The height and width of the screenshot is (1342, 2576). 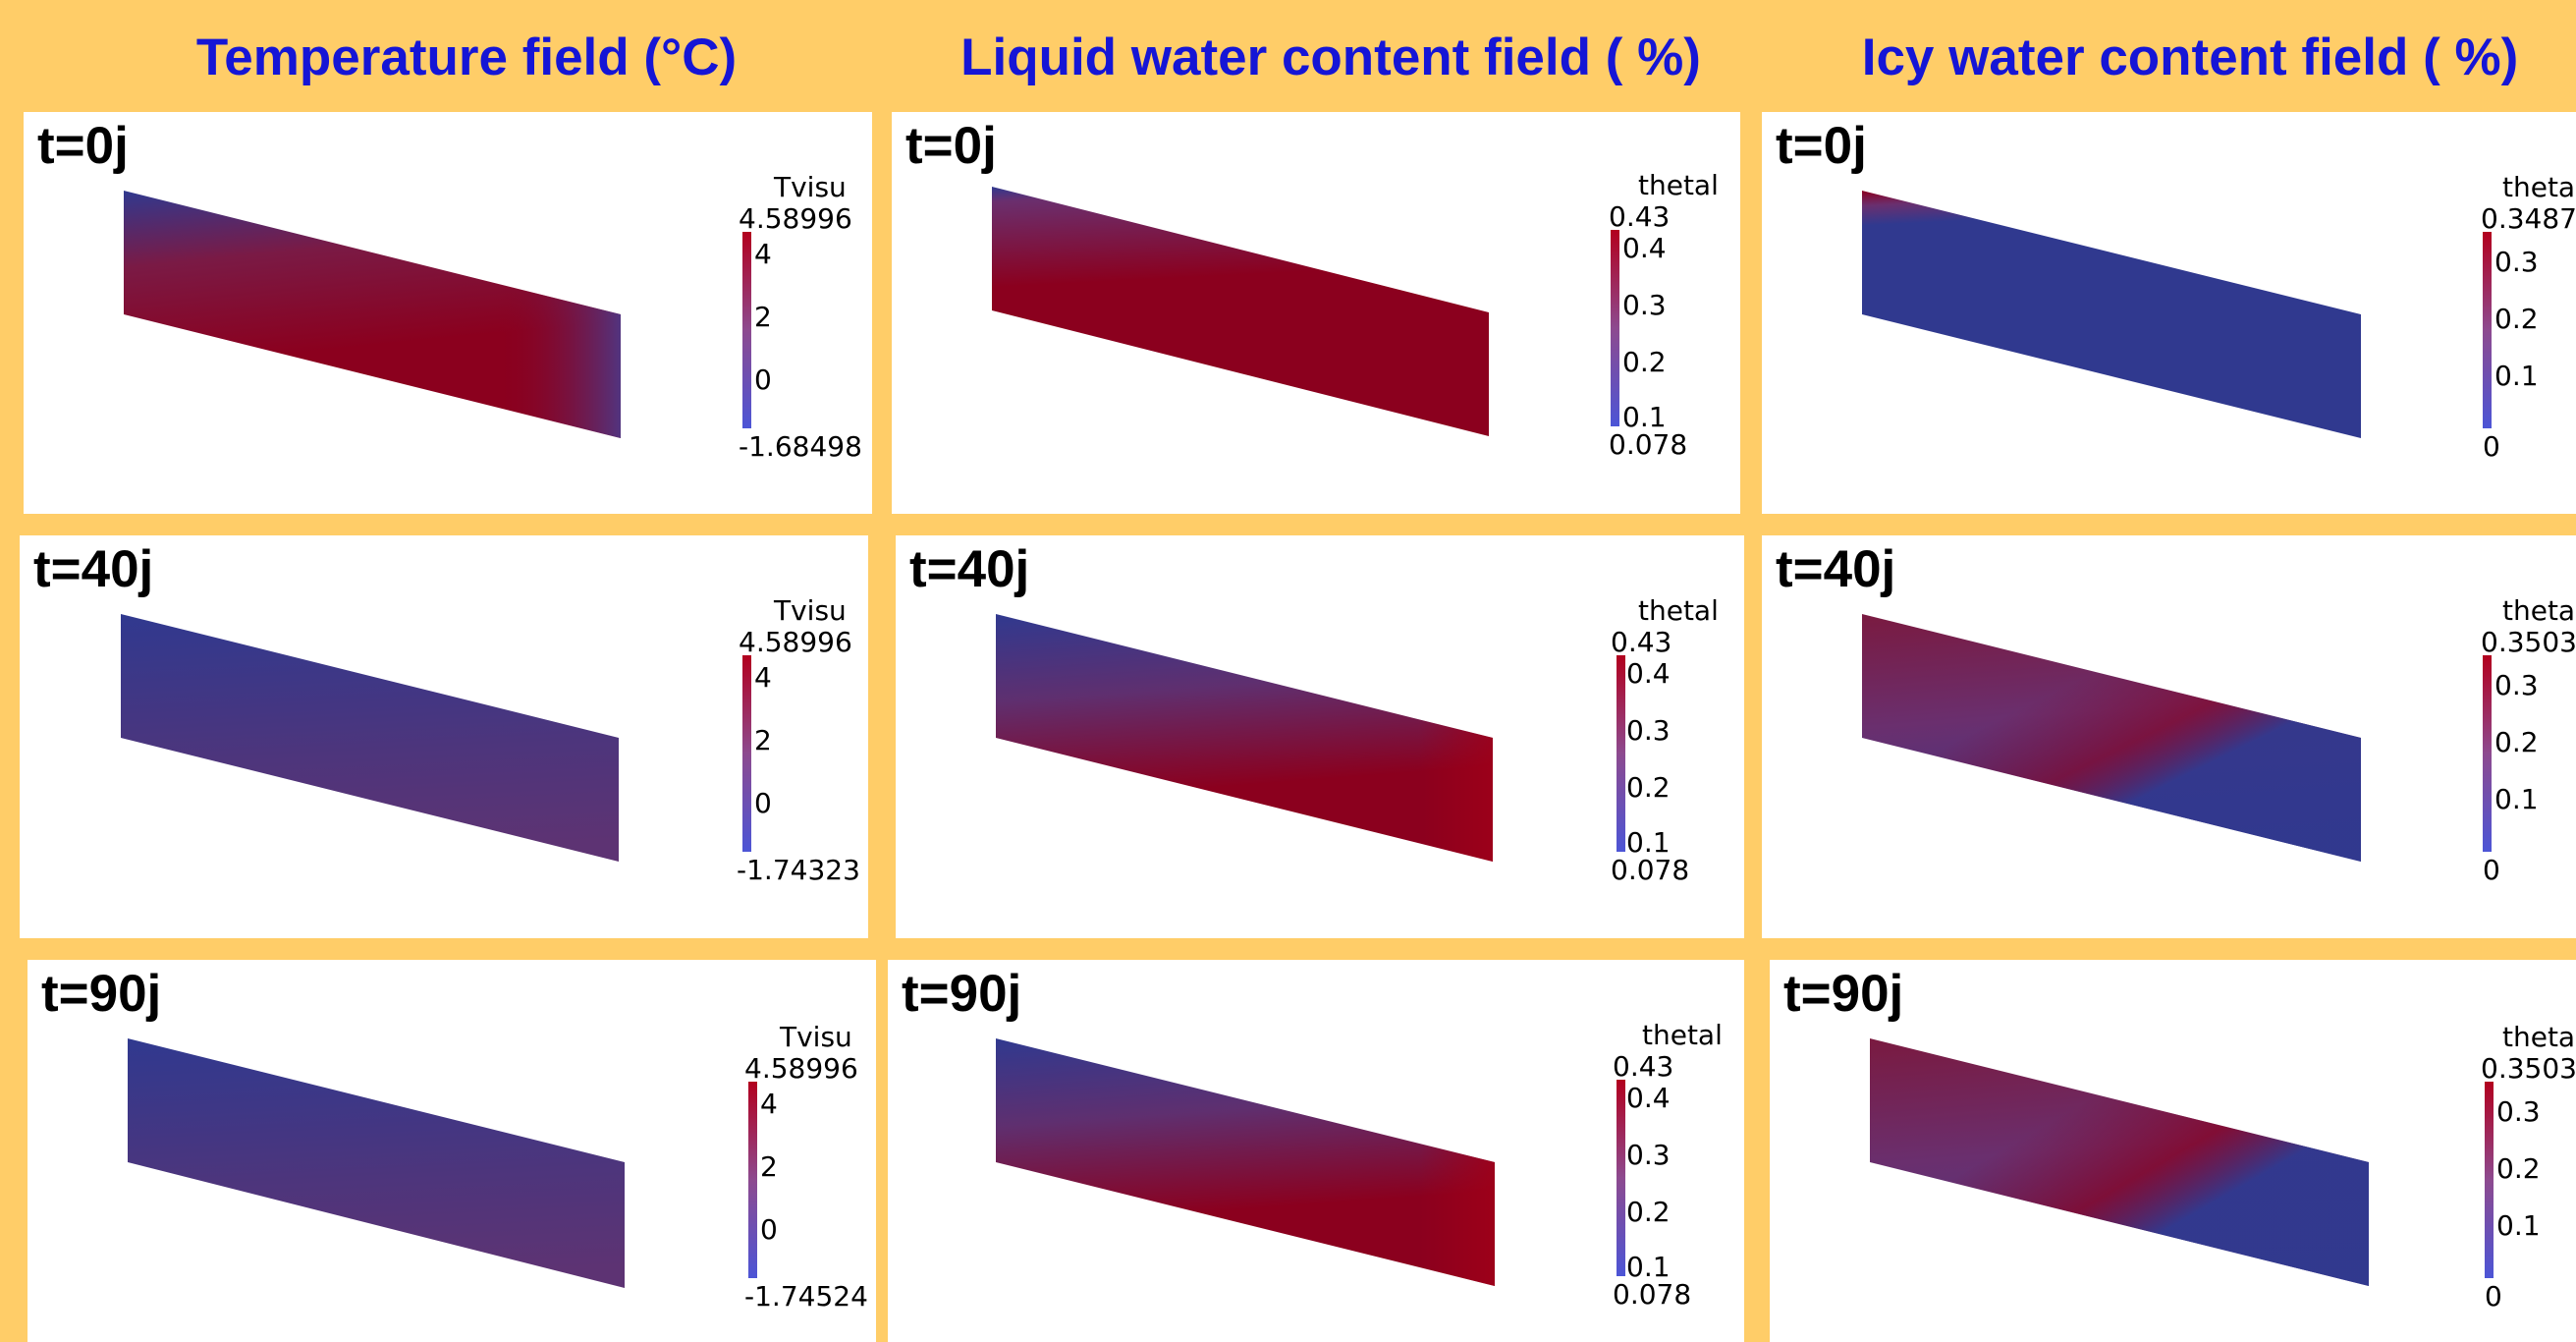 I want to click on panel-temp-t0: t=0j Tvisu 4.58996 4 2 0 -1.68498, so click(x=448, y=313).